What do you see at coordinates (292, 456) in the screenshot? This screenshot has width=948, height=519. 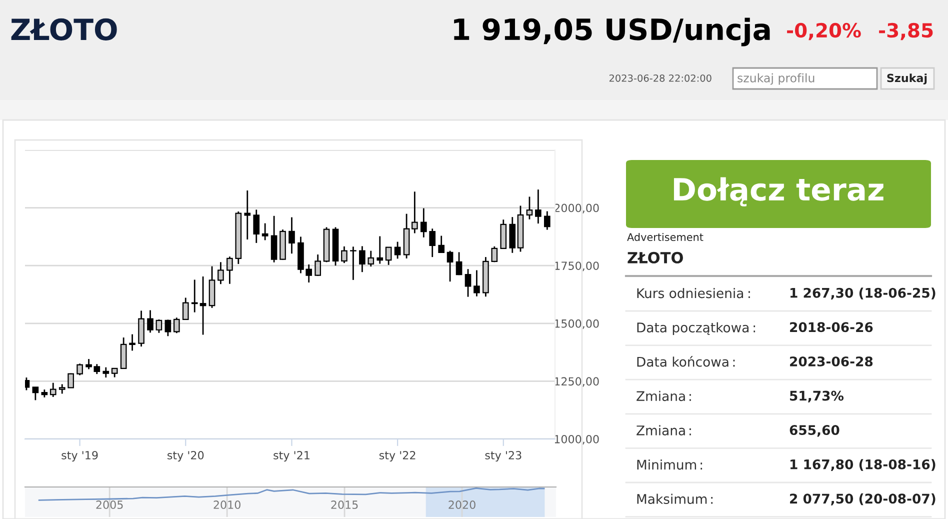 I see `x-tick-label: sty '21` at bounding box center [292, 456].